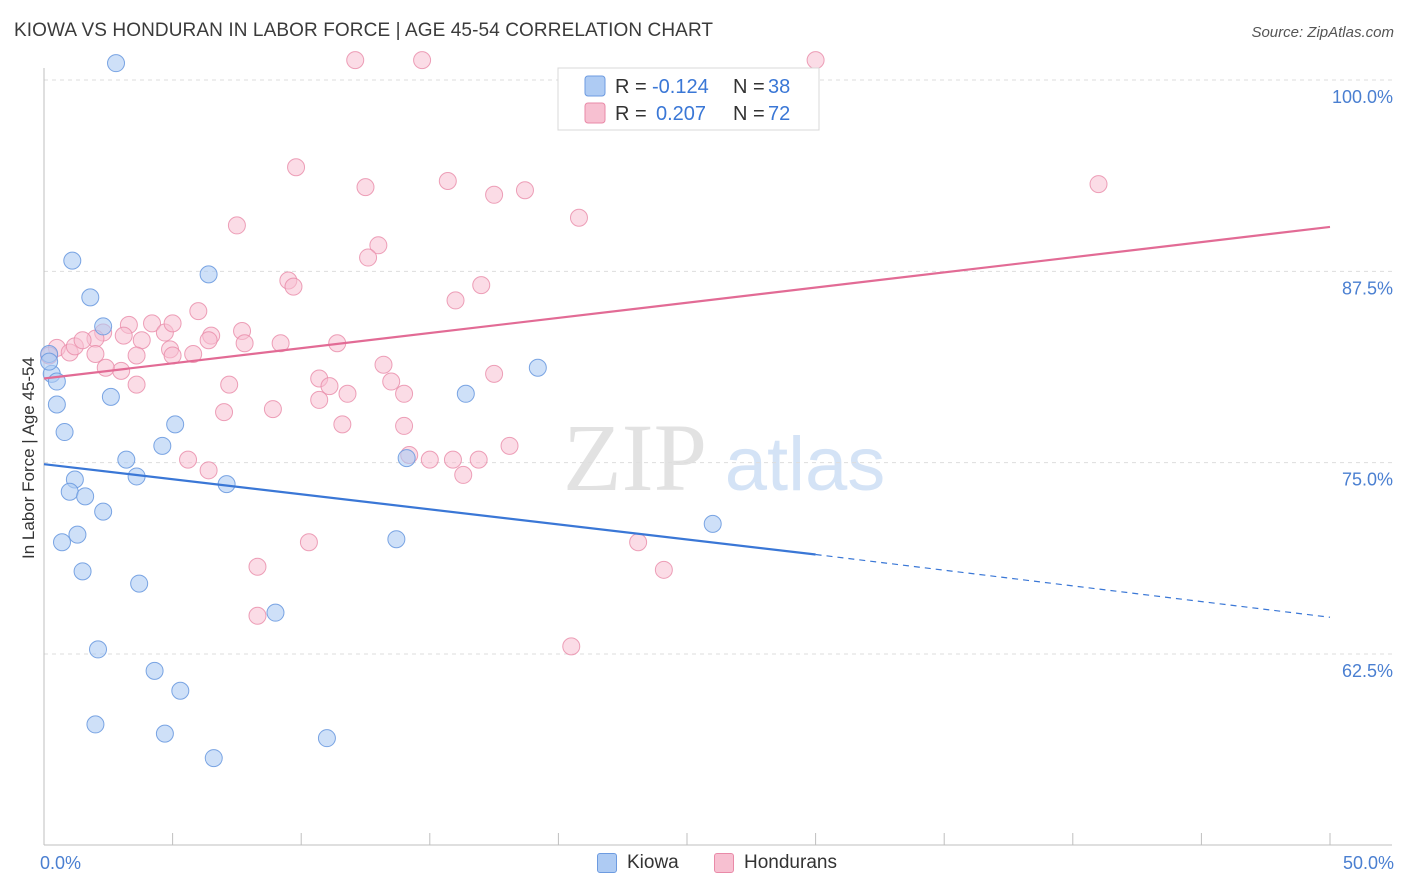  What do you see at coordinates (749, 87) in the screenshot?
I see `legend-kiowa-n-label: N =` at bounding box center [749, 87].